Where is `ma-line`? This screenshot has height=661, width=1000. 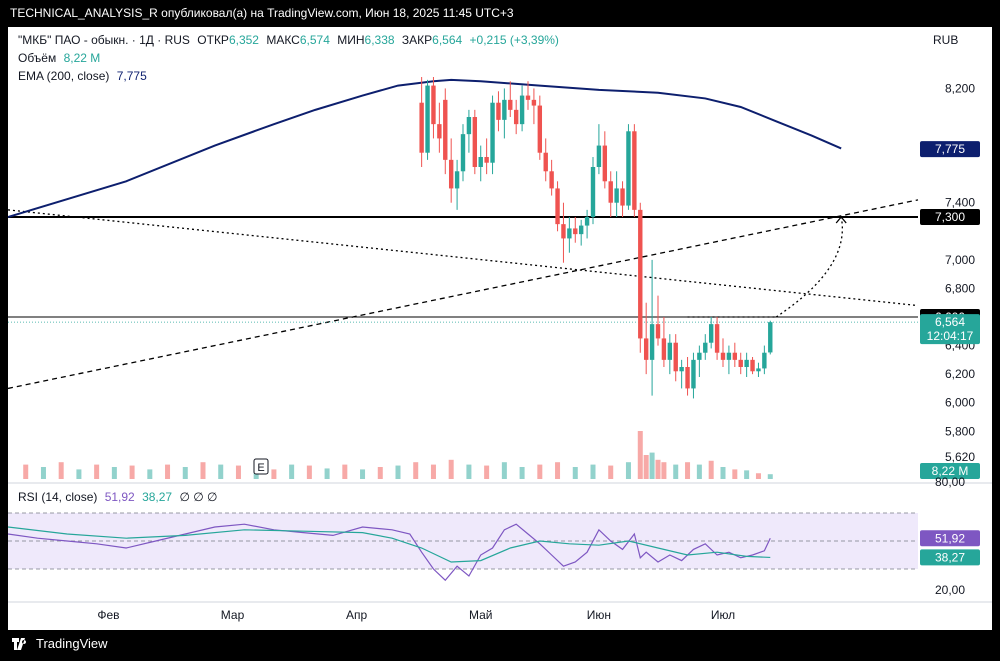 ma-line is located at coordinates (389, 544).